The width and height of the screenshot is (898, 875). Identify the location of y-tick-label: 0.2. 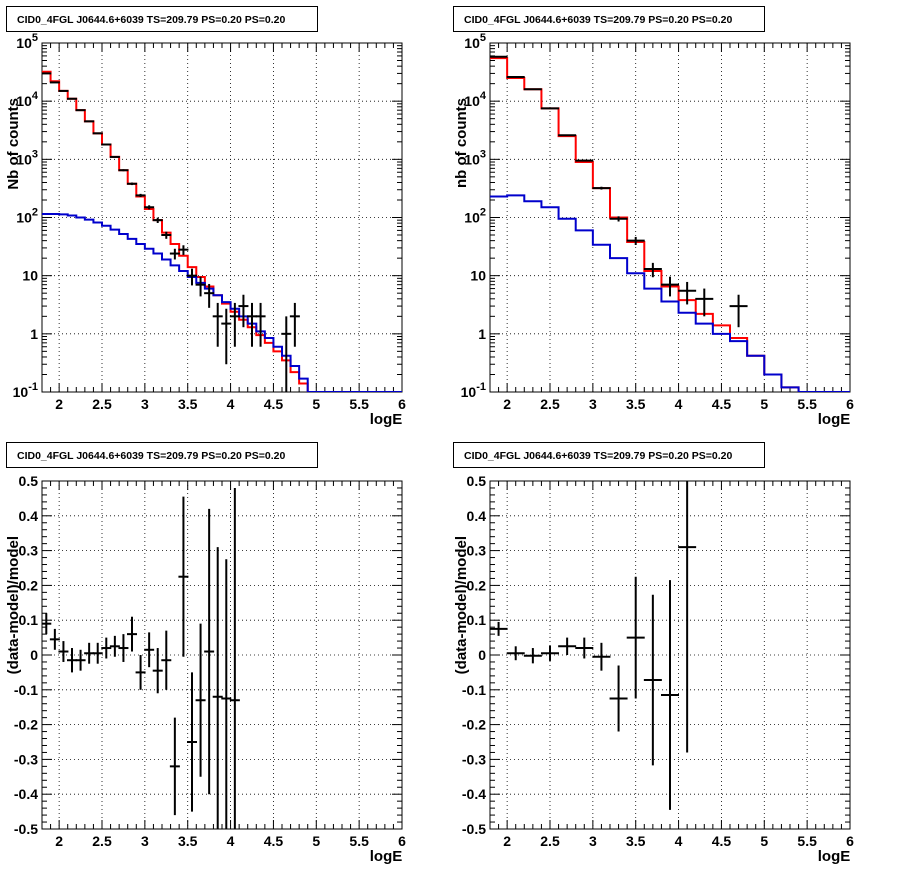
(477, 585).